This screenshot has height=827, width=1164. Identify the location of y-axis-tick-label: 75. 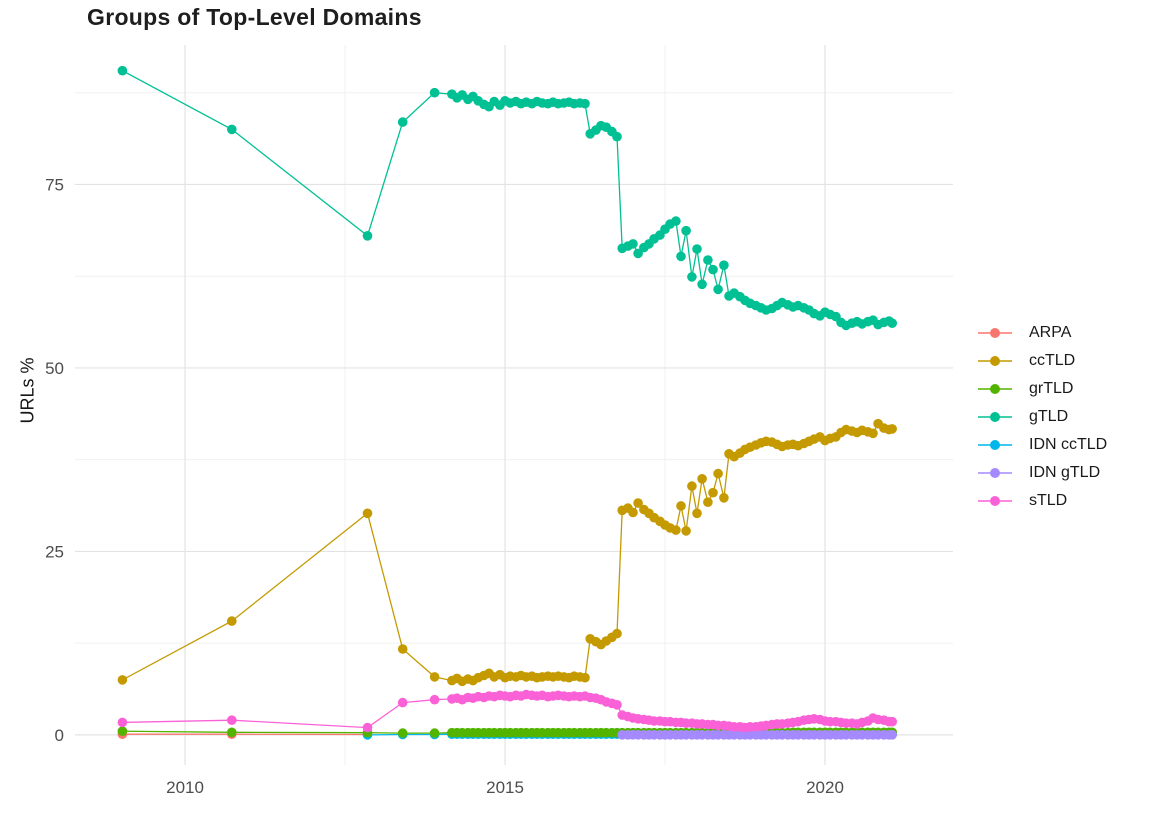
(54, 184).